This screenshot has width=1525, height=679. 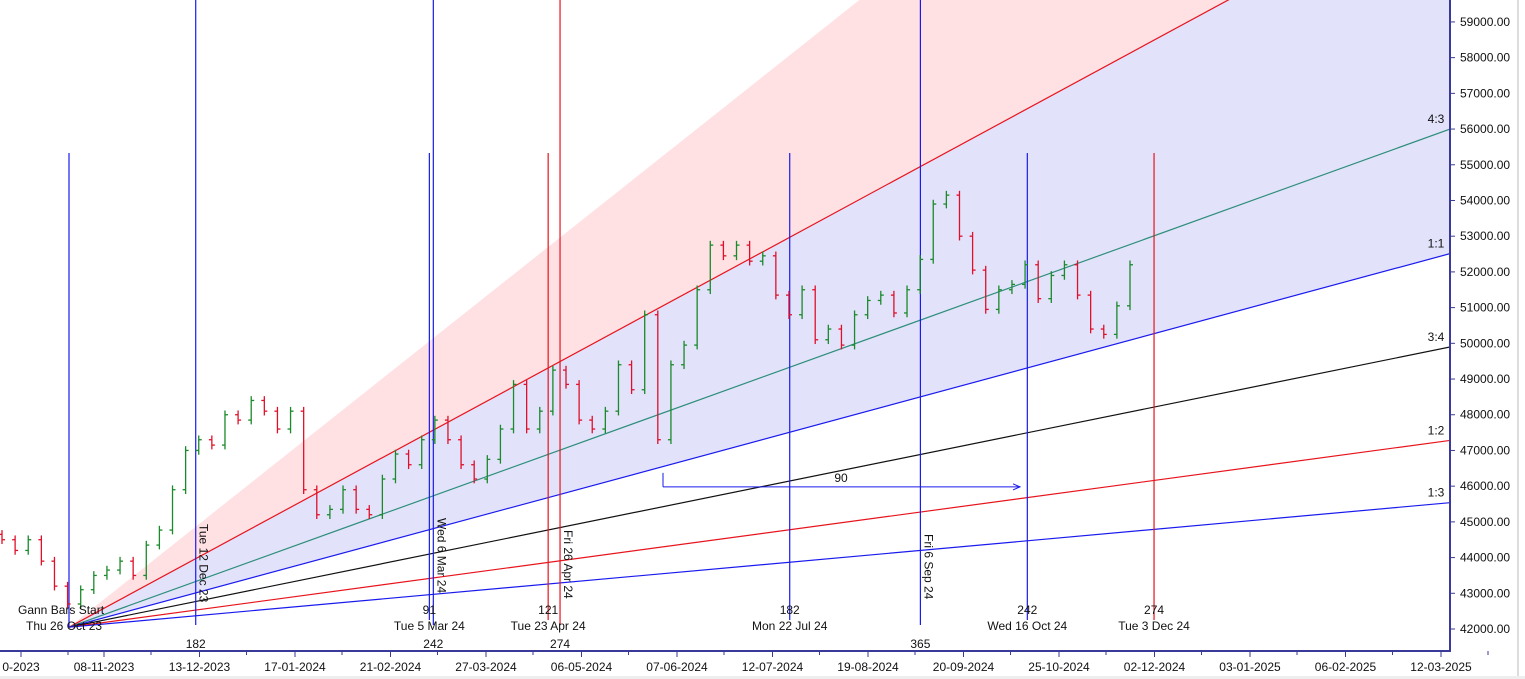 I want to click on price-tick-label: 49000.00, so click(x=1485, y=379).